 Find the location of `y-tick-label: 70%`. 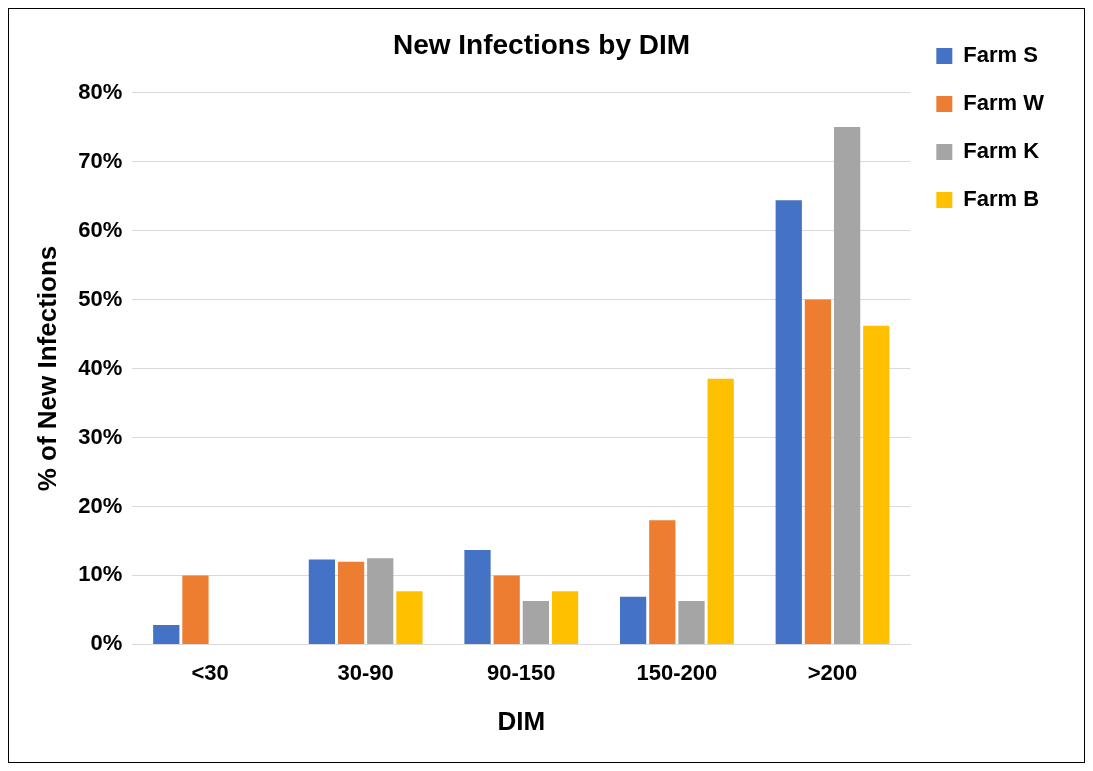

y-tick-label: 70% is located at coordinates (100, 160).